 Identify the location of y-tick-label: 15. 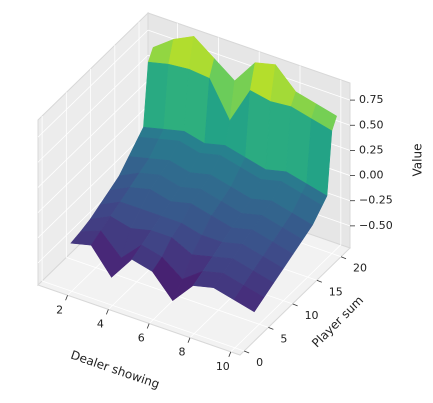
(336, 291).